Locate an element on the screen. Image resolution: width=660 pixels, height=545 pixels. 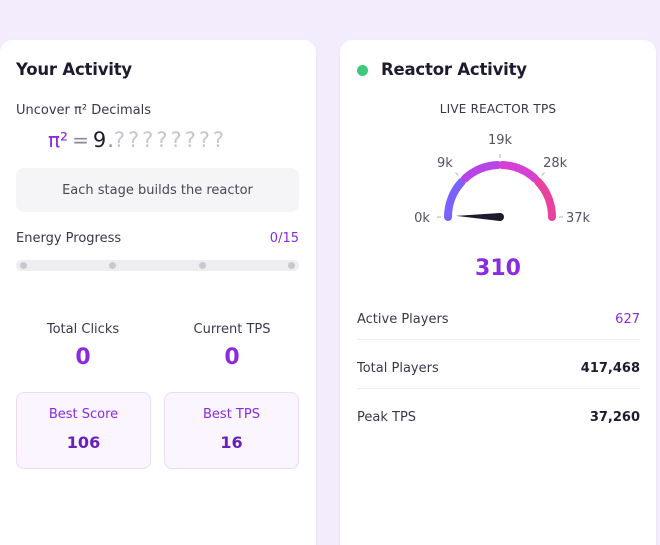
current-tps-value: 0 is located at coordinates (232, 357).